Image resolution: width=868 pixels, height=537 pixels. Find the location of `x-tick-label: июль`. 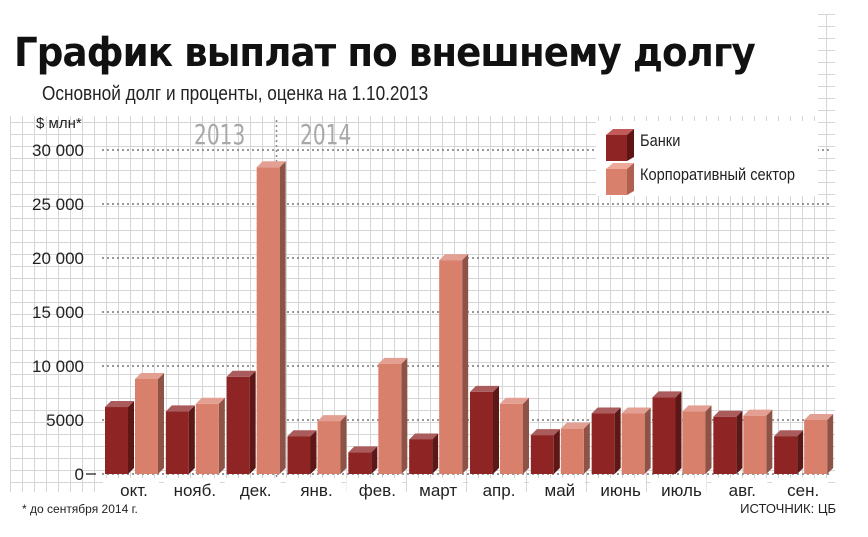

x-tick-label: июль is located at coordinates (681, 490).